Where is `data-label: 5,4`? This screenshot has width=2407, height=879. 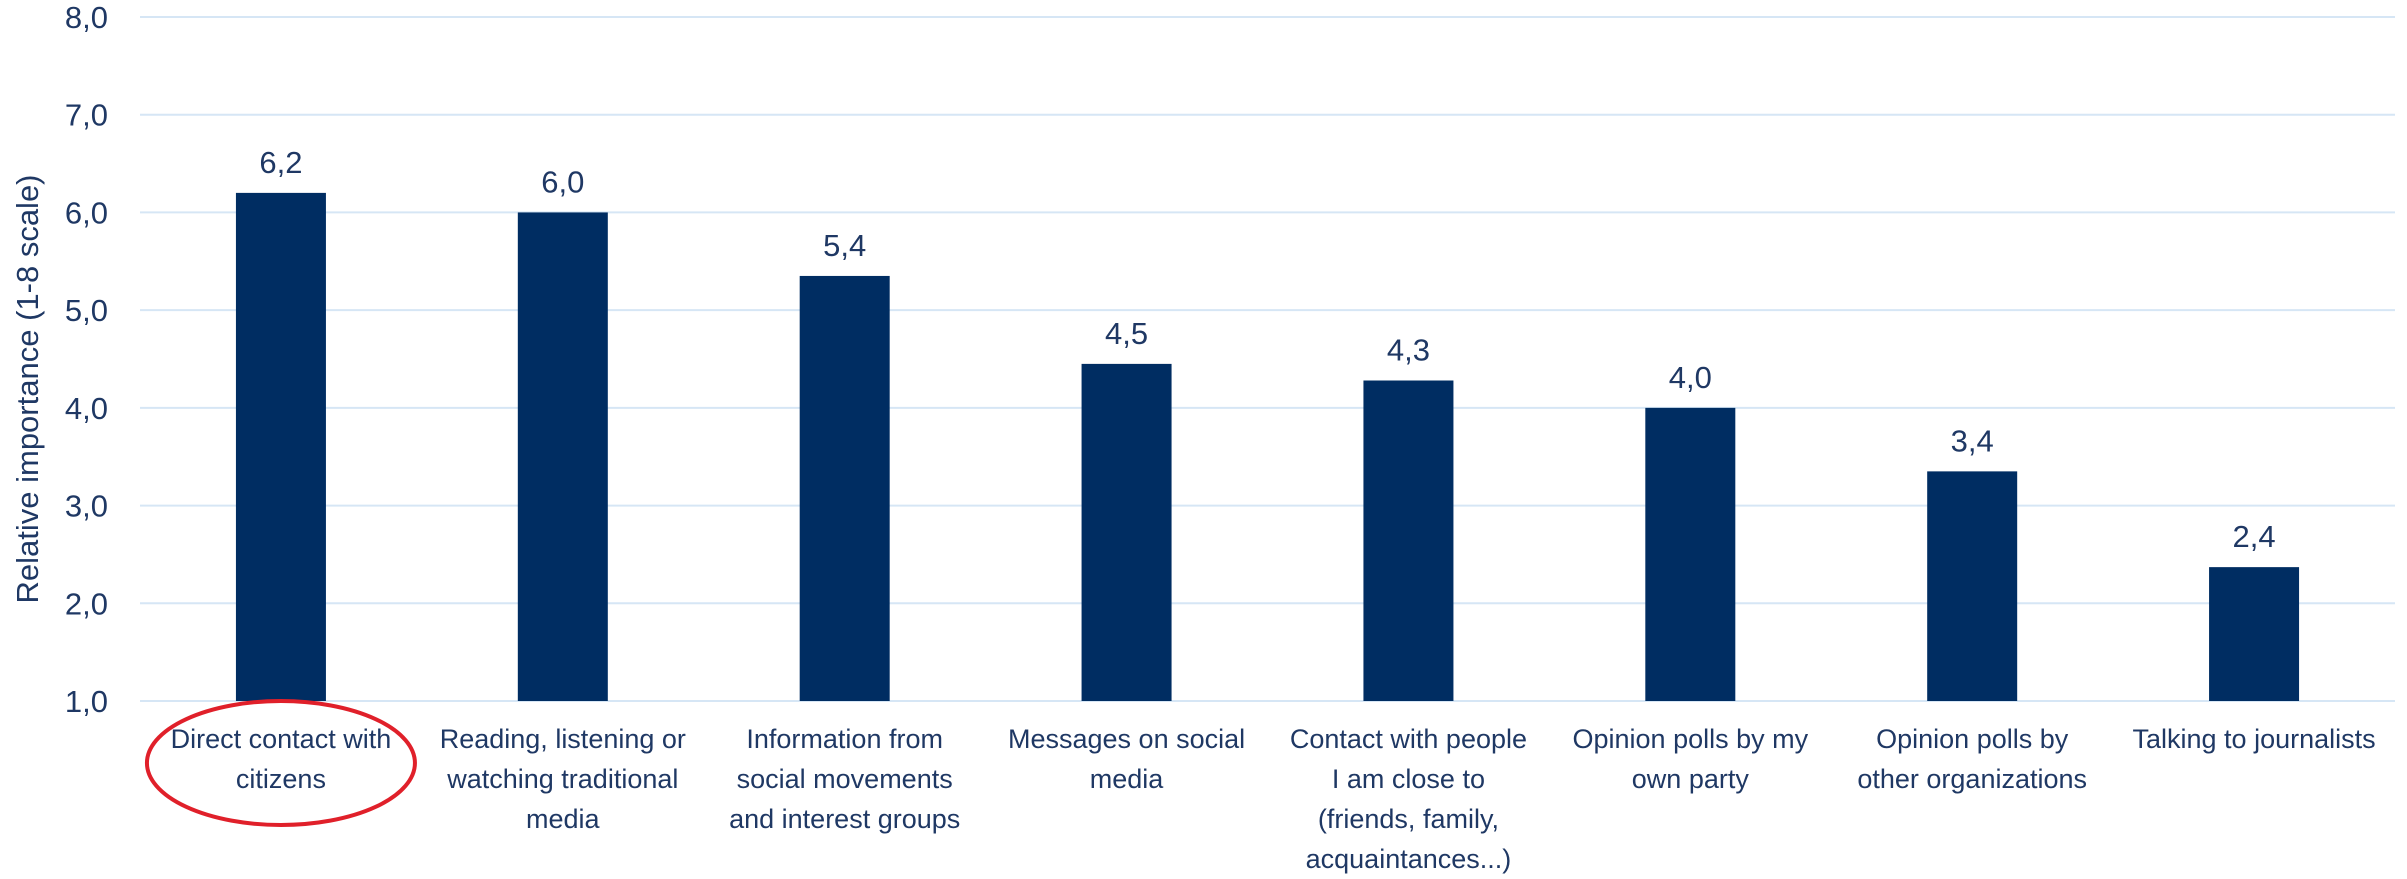 data-label: 5,4 is located at coordinates (844, 245).